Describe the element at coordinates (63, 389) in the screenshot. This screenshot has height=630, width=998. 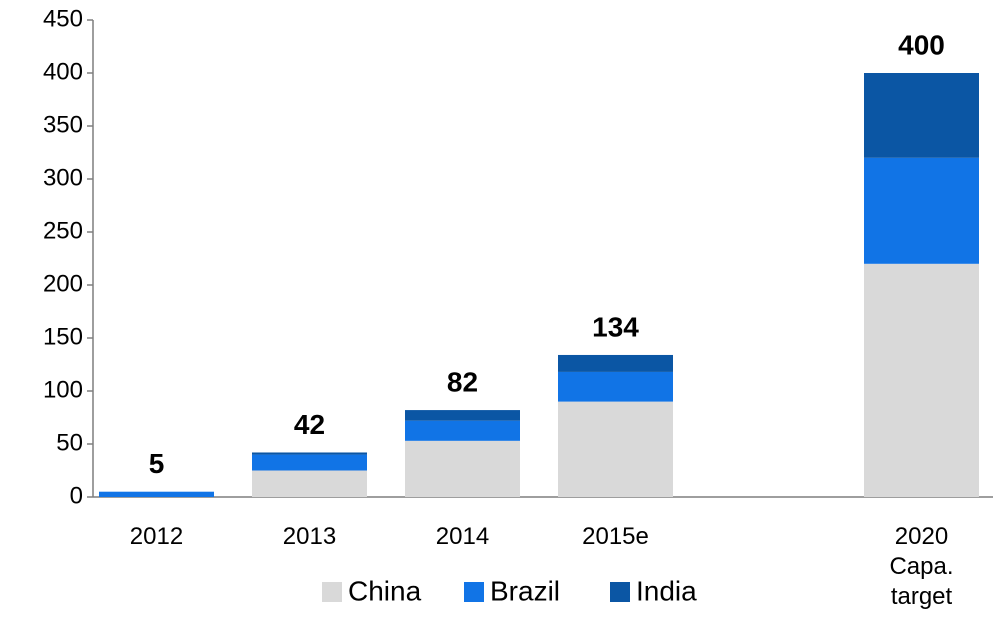
I see `y-tick-label: 100` at that location.